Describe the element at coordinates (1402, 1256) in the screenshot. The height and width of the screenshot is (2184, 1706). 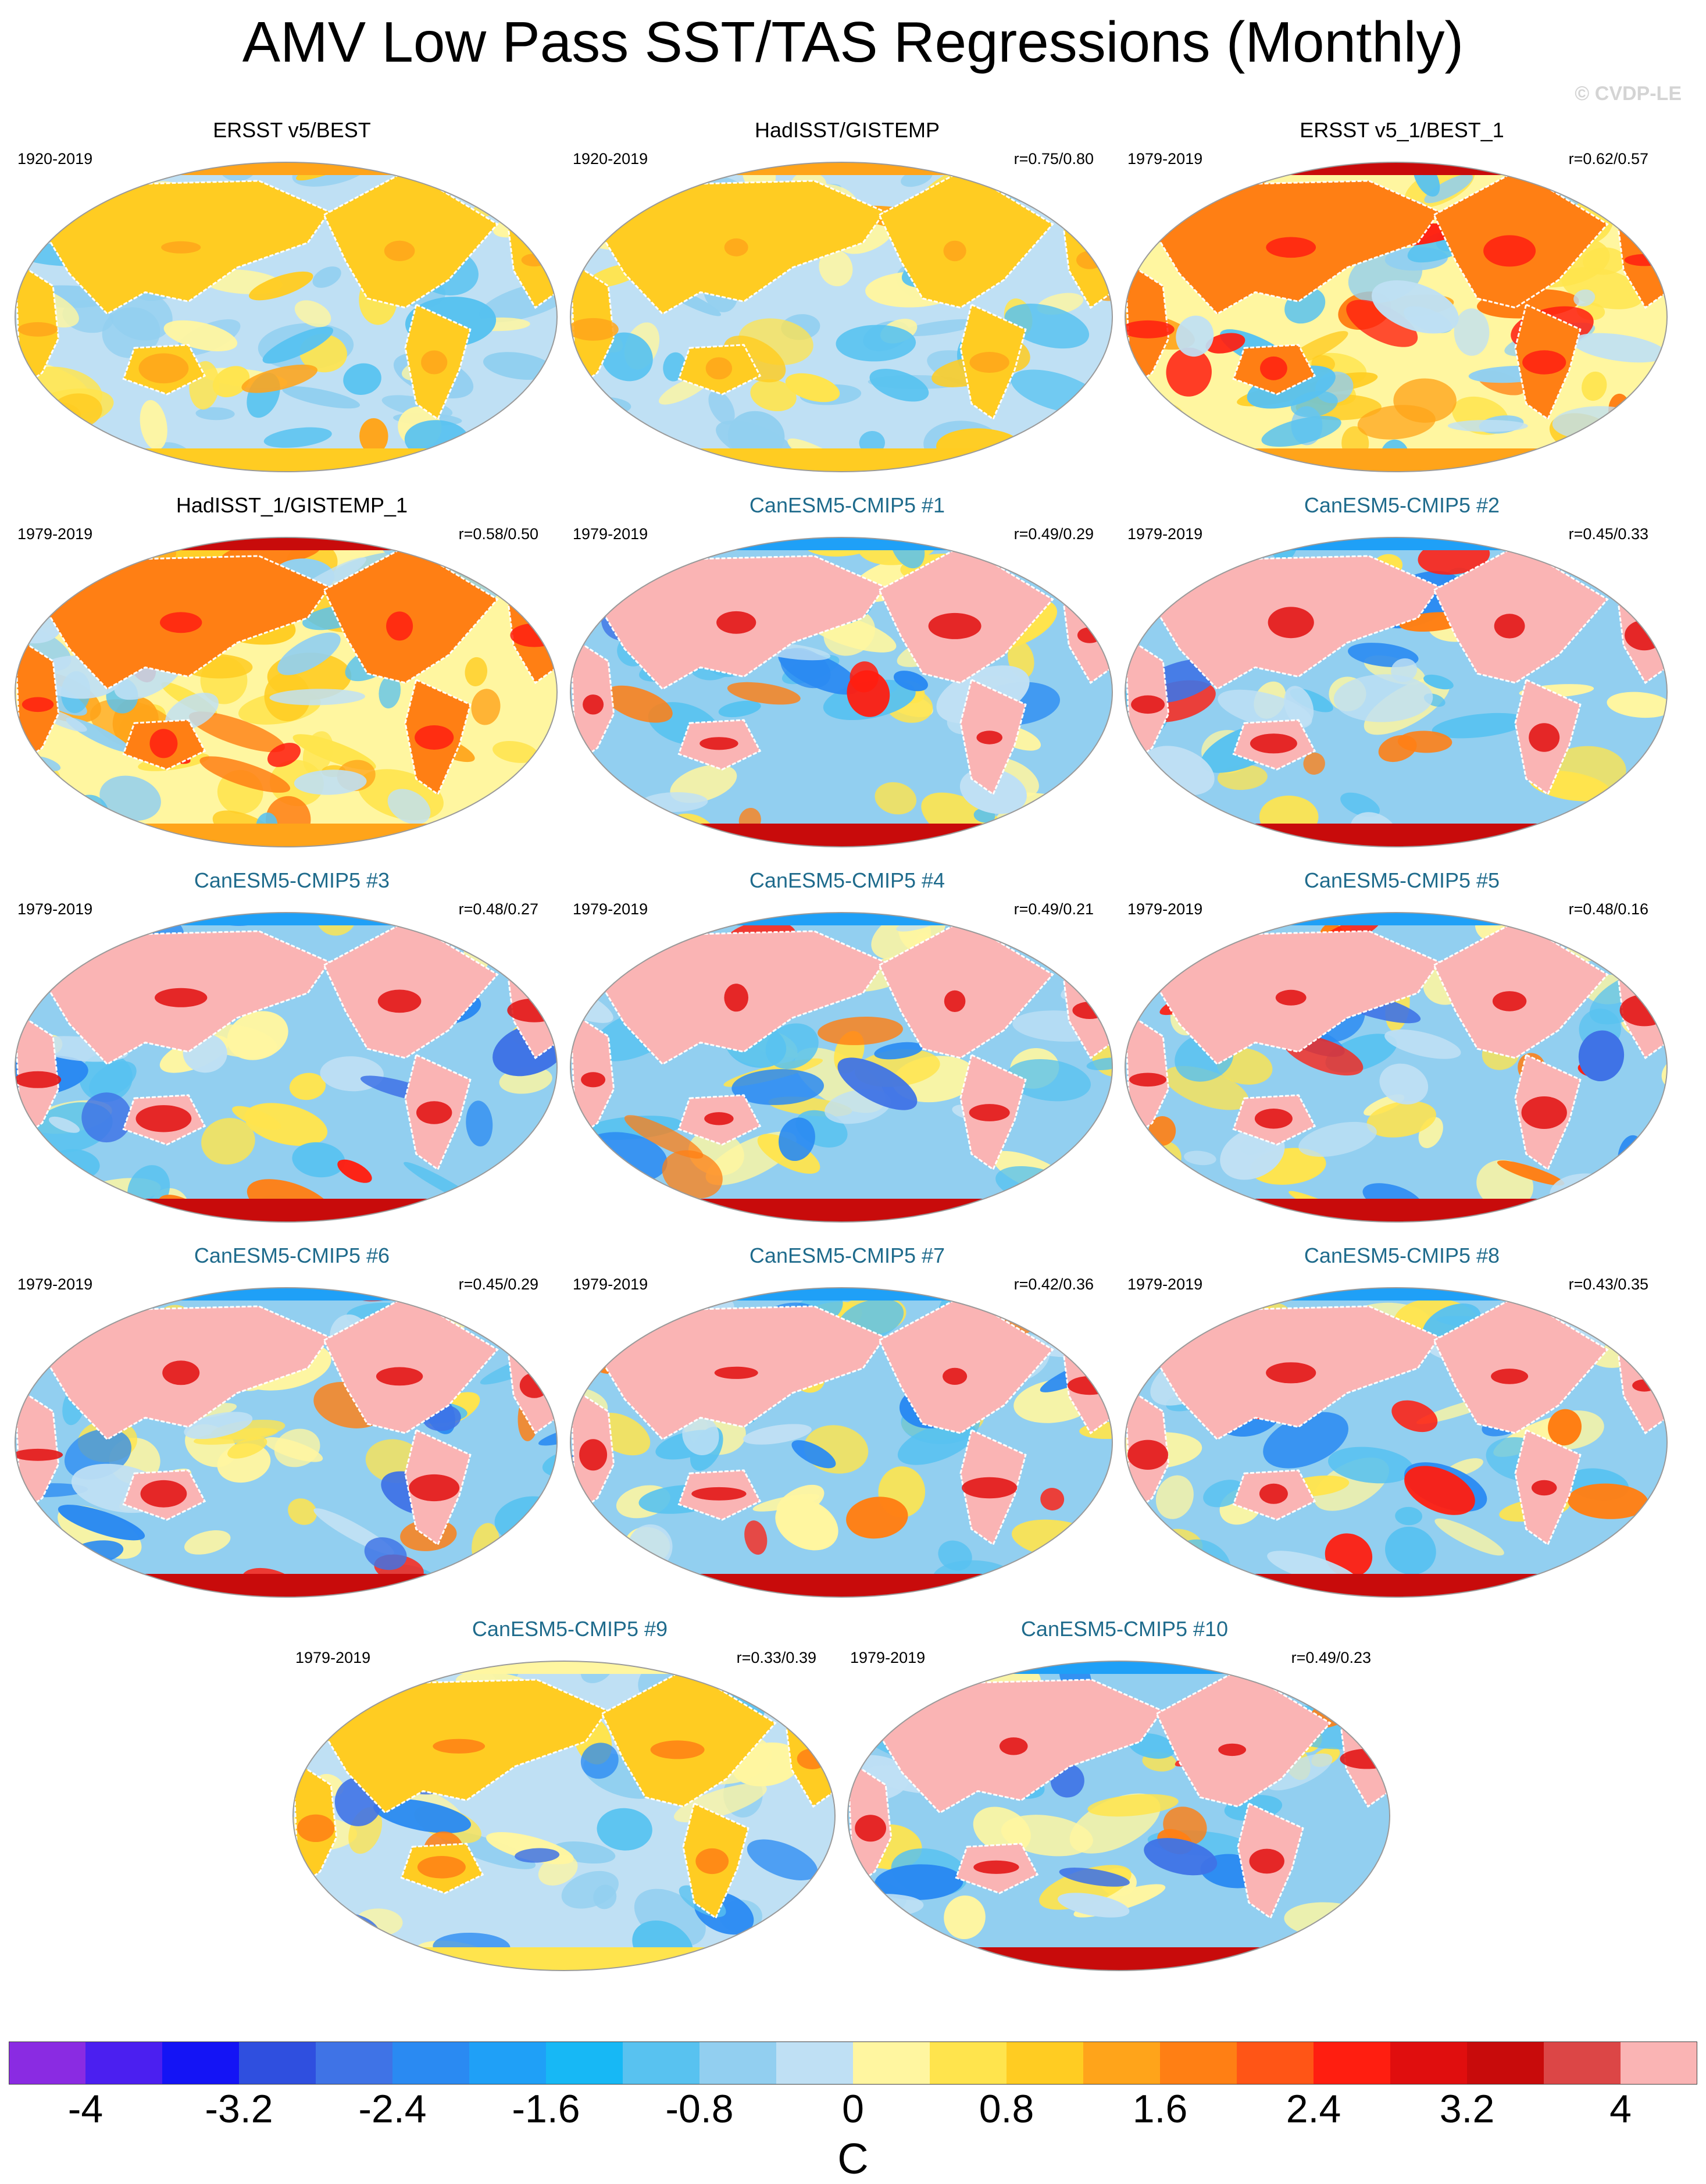
I see `panel-title: CanESM5-CMIP5 #8` at that location.